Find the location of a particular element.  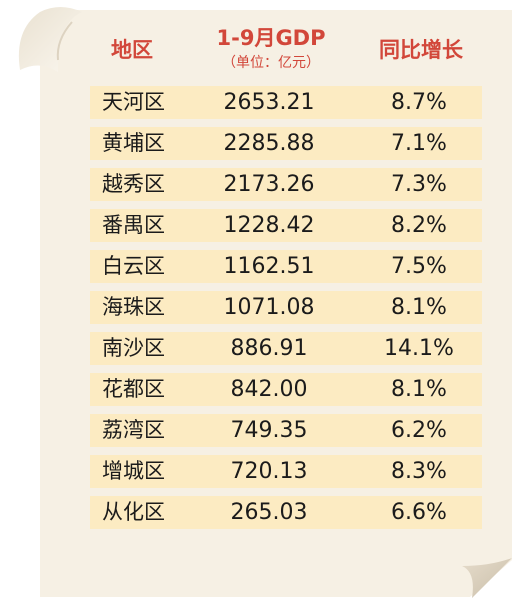

header-gdp: 1-9月GDP is located at coordinates (271, 38).